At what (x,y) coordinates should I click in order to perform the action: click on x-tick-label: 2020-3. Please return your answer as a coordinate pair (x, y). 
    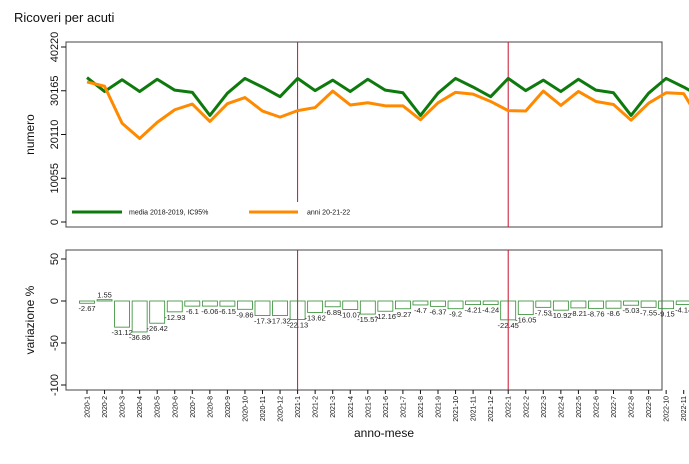
    Looking at the image, I should click on (123, 407).